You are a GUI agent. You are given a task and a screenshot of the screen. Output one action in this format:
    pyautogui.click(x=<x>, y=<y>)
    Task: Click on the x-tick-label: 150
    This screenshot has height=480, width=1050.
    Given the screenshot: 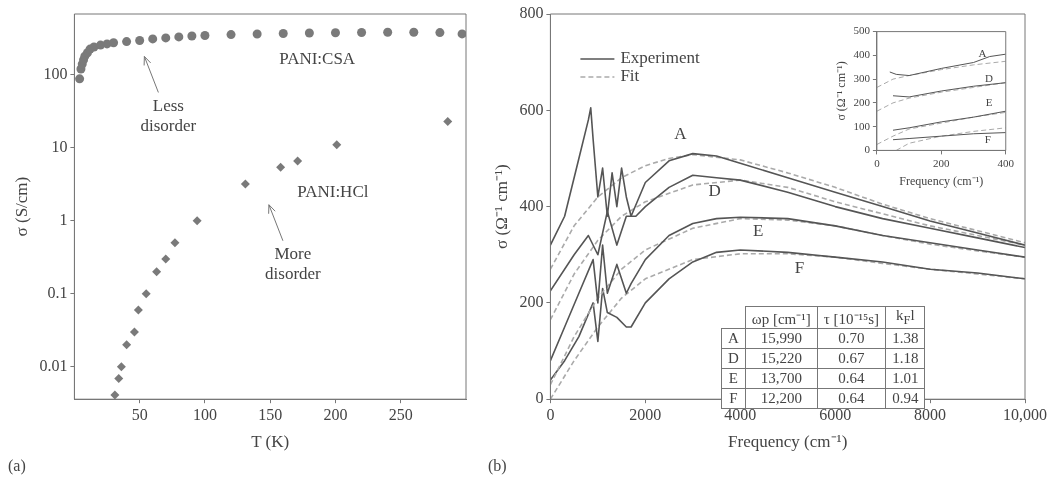 What is the action you would take?
    pyautogui.click(x=270, y=414)
    